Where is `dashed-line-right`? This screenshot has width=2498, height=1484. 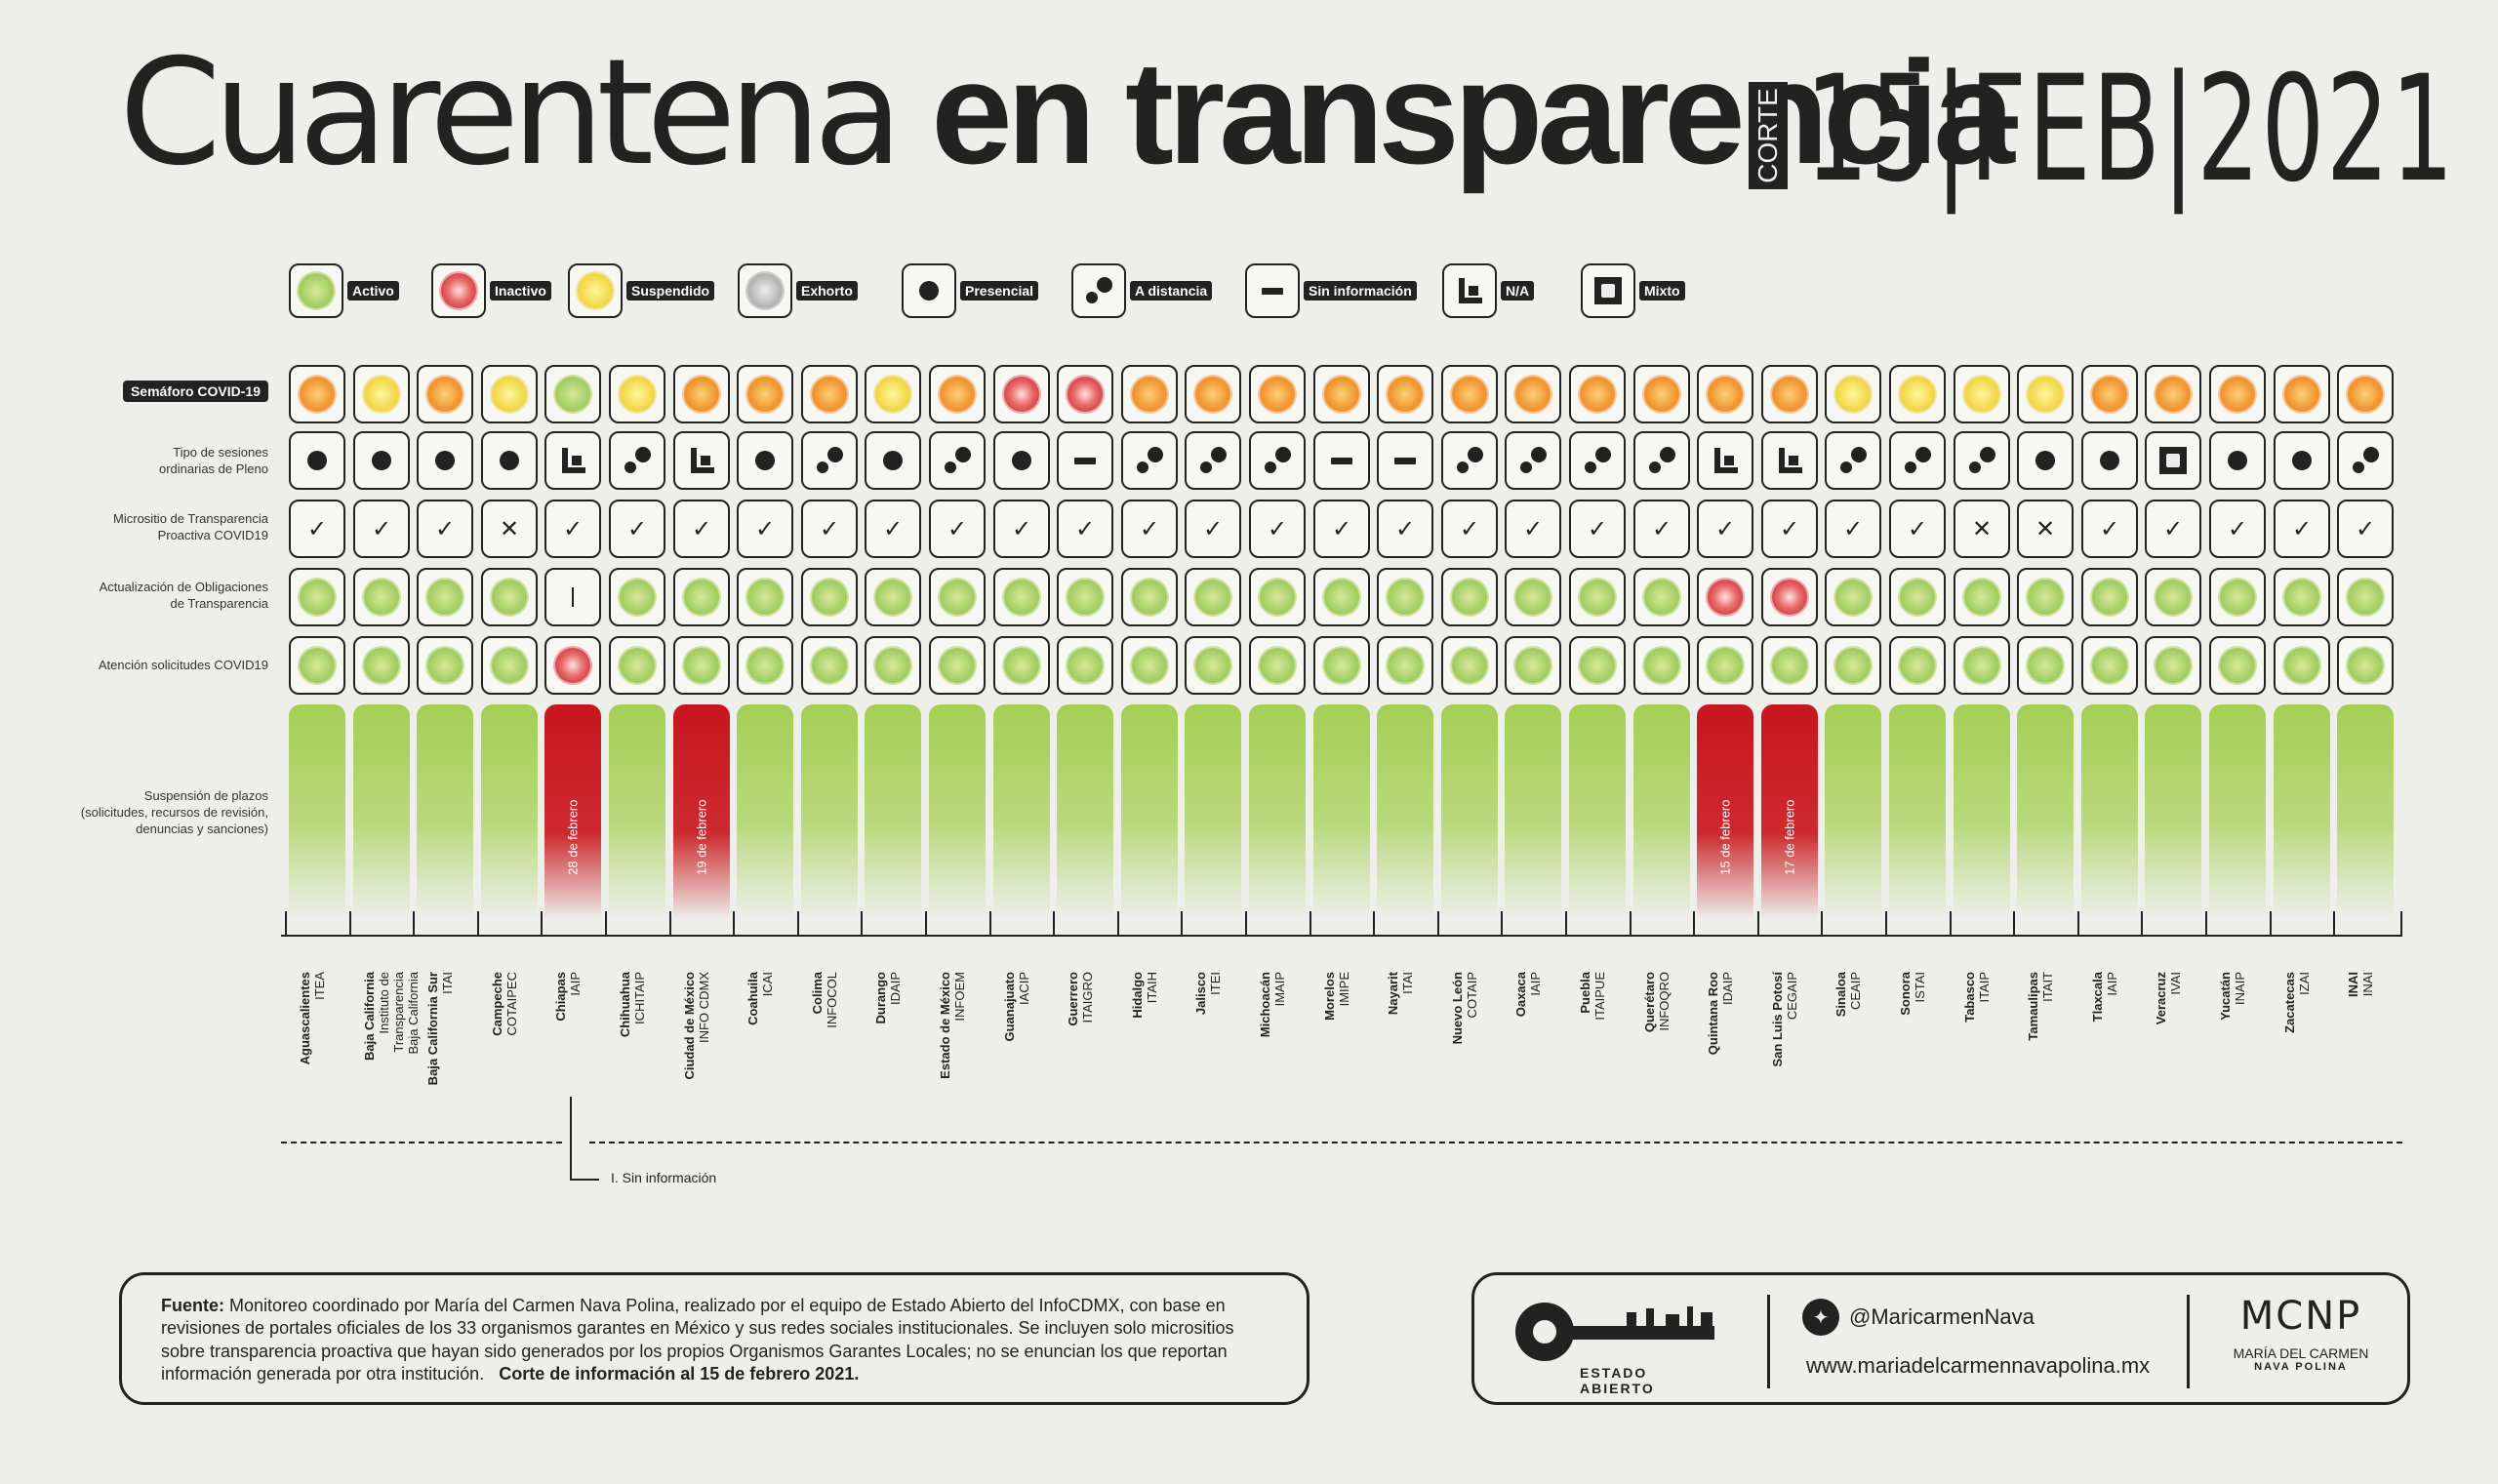 dashed-line-right is located at coordinates (1495, 1142).